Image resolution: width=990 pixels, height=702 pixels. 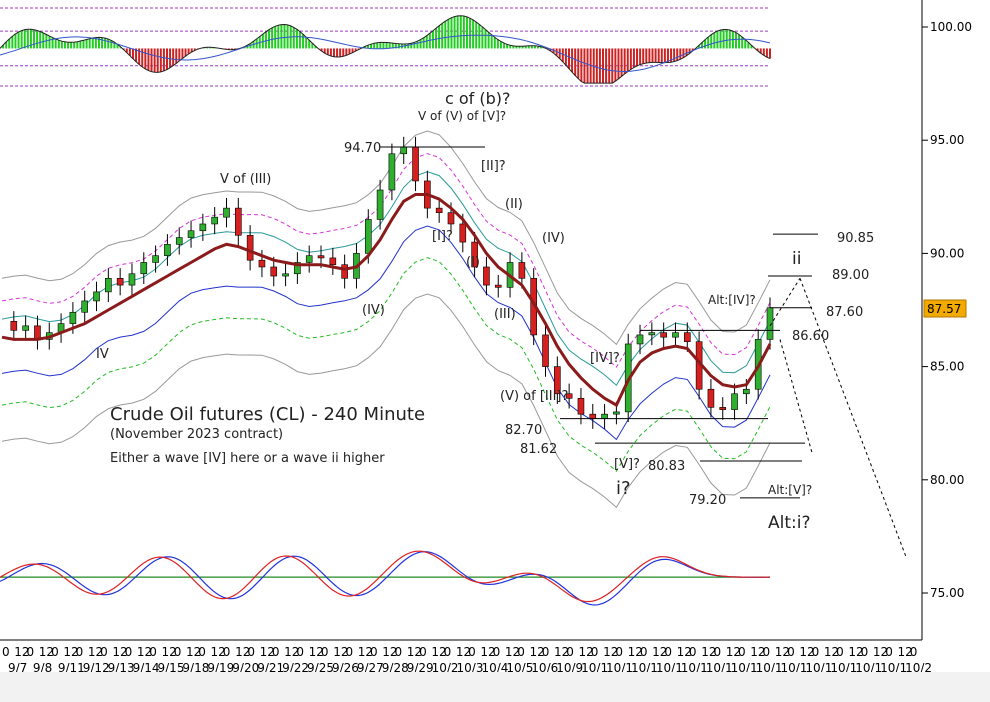 I want to click on projection-alt, so click(x=796, y=396).